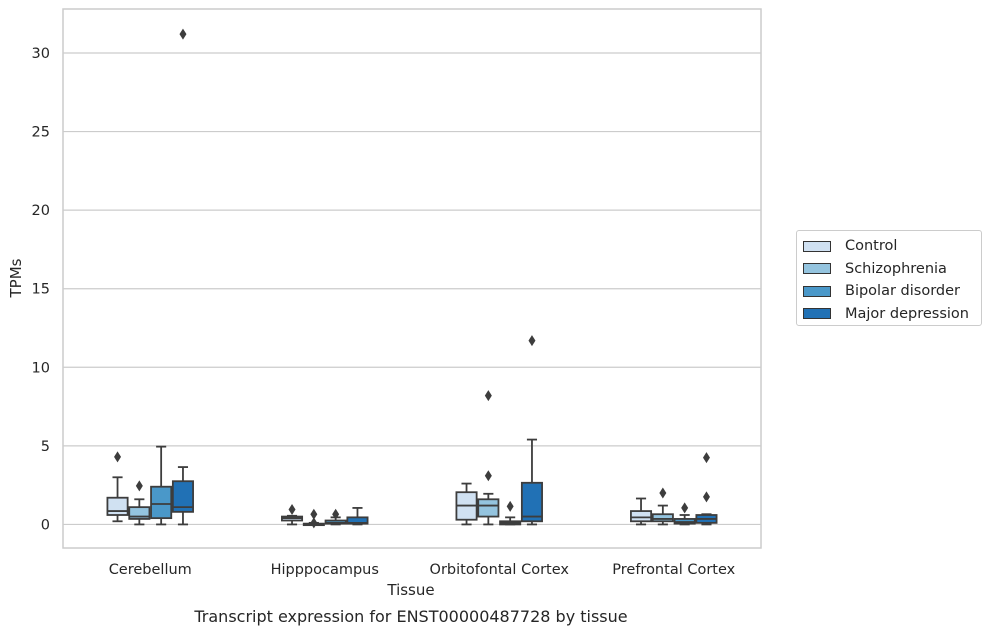 Image resolution: width=993 pixels, height=634 pixels. Describe the element at coordinates (16, 278) in the screenshot. I see `y-axis-label: TPMs` at that location.